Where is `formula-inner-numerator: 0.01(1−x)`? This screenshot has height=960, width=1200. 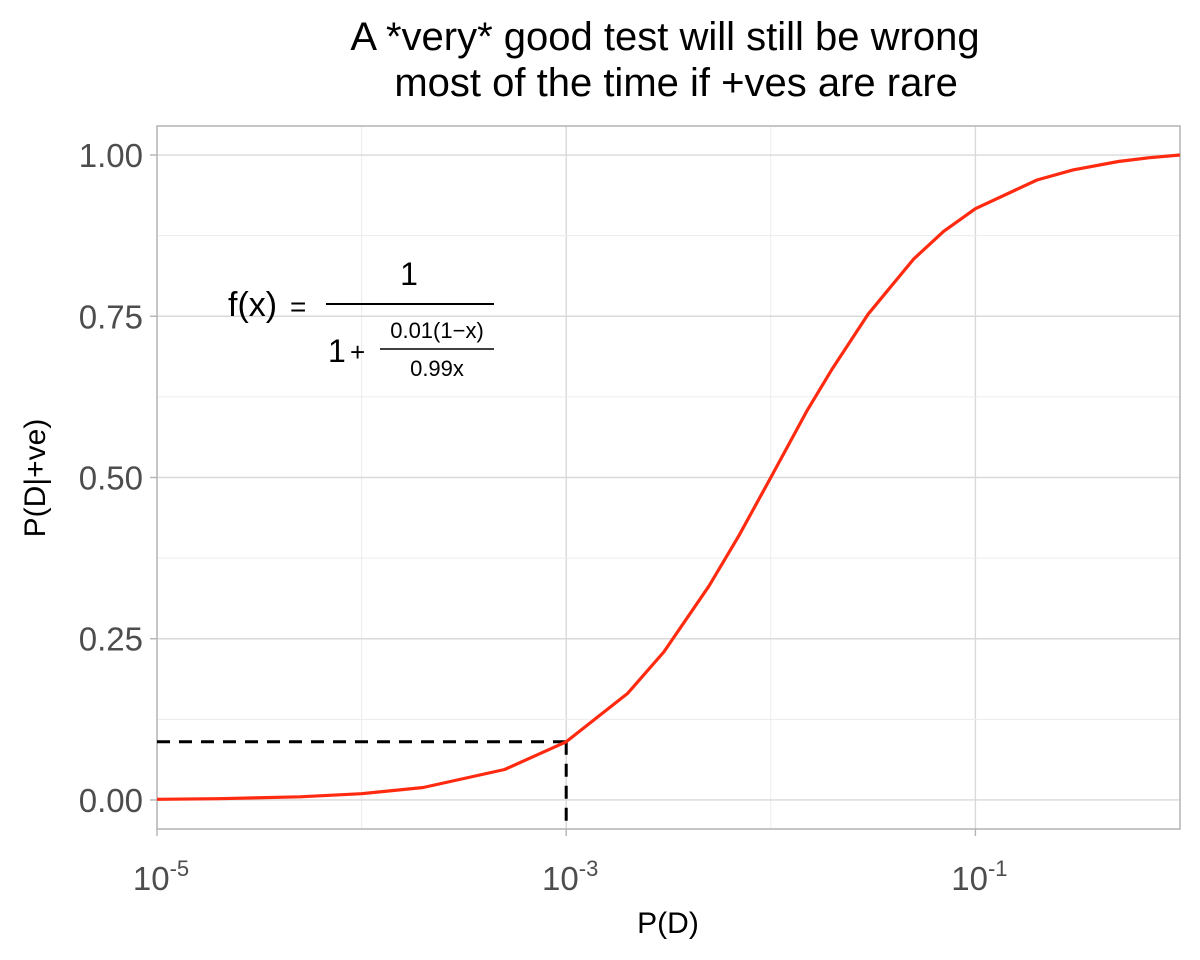 formula-inner-numerator: 0.01(1−x) is located at coordinates (437, 330).